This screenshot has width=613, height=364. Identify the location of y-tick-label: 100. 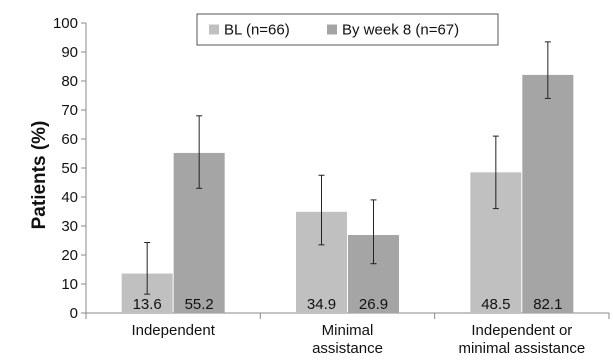
(65, 23).